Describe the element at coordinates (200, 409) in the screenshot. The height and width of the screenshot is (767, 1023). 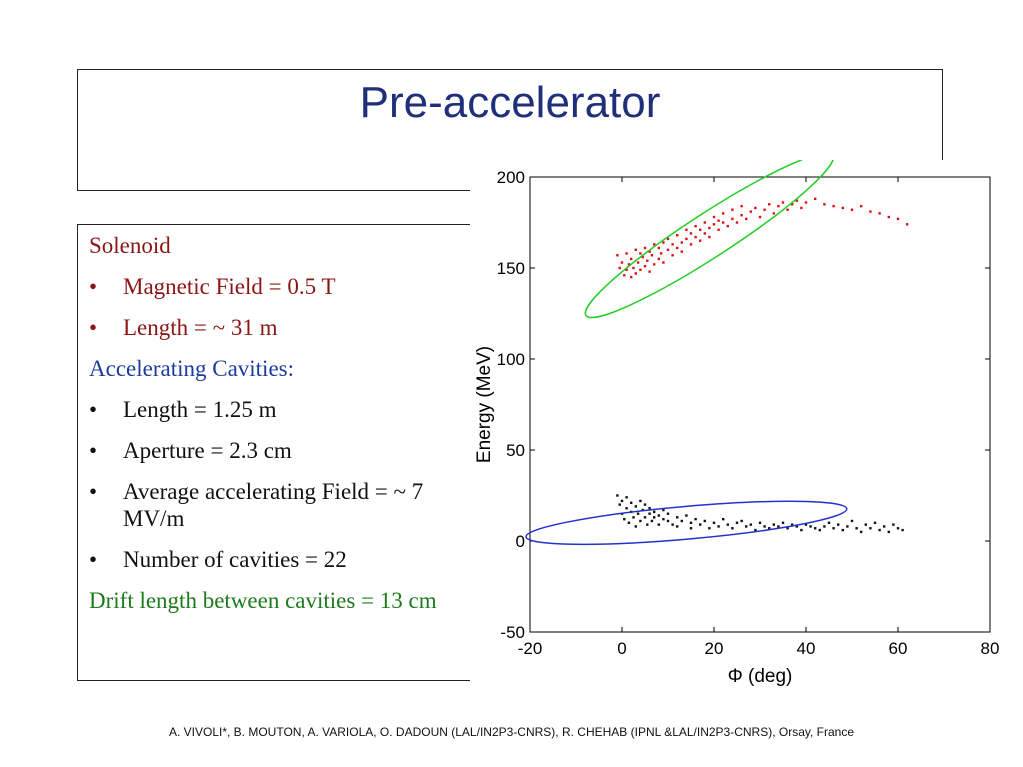
I see `bullet-text: Length = 1.25 m` at that location.